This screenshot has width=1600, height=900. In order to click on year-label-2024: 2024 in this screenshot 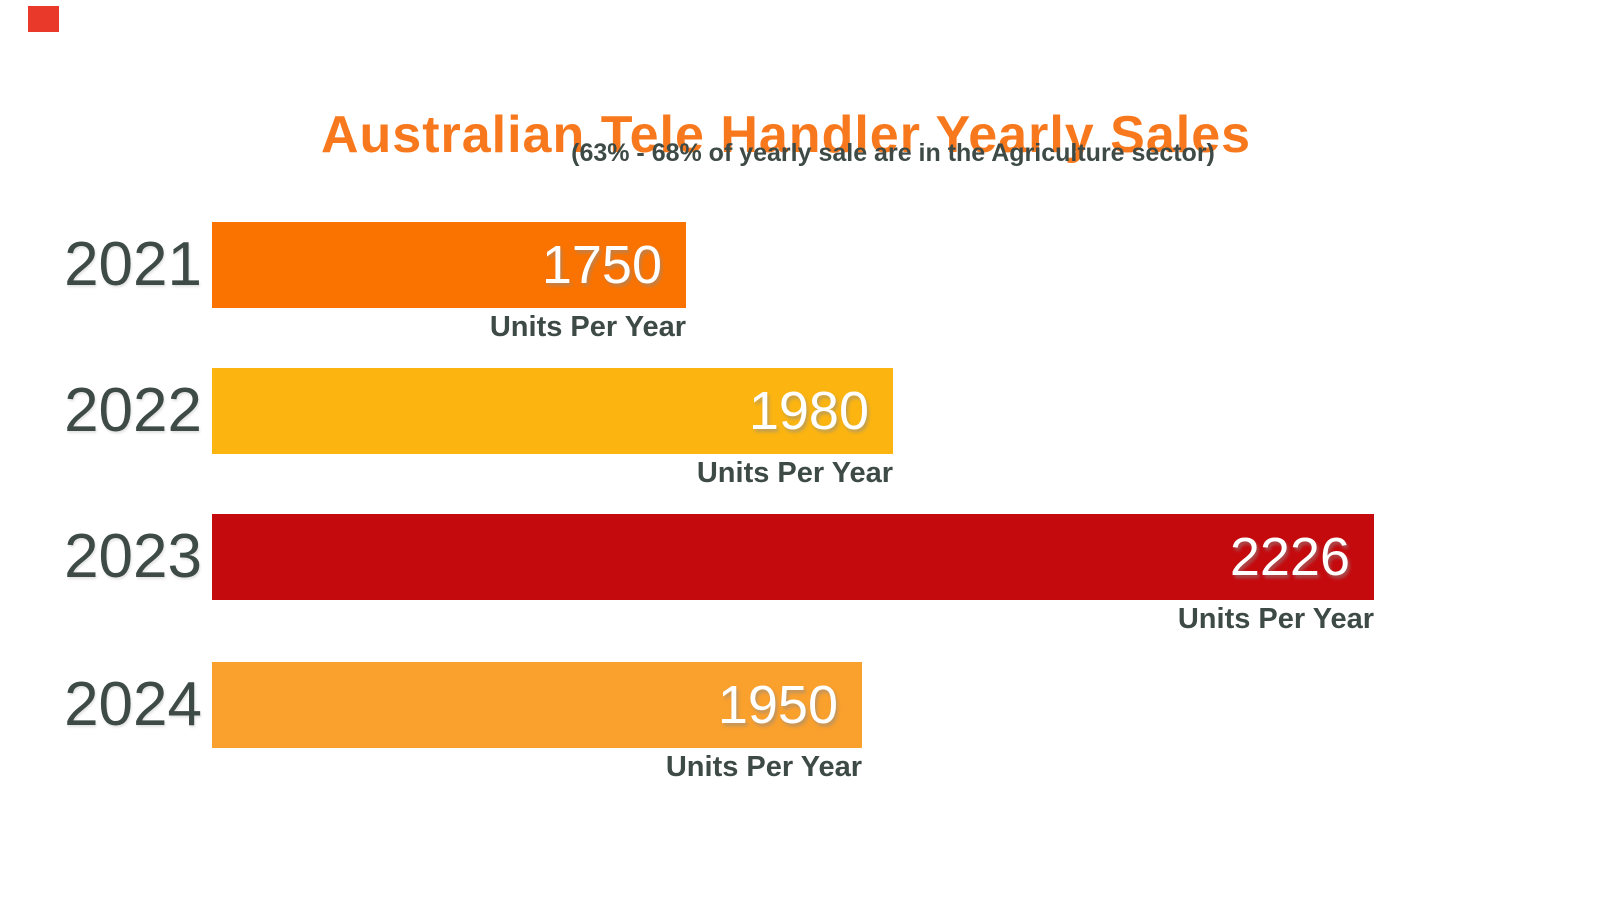, I will do `click(133, 704)`.